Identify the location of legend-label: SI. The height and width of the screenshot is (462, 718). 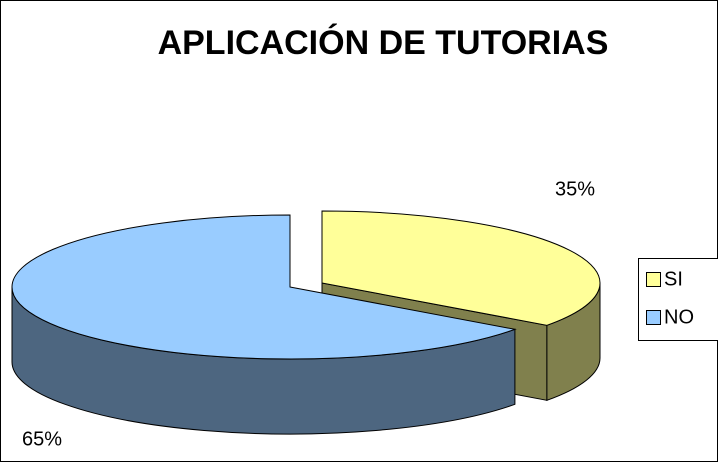
(673, 279).